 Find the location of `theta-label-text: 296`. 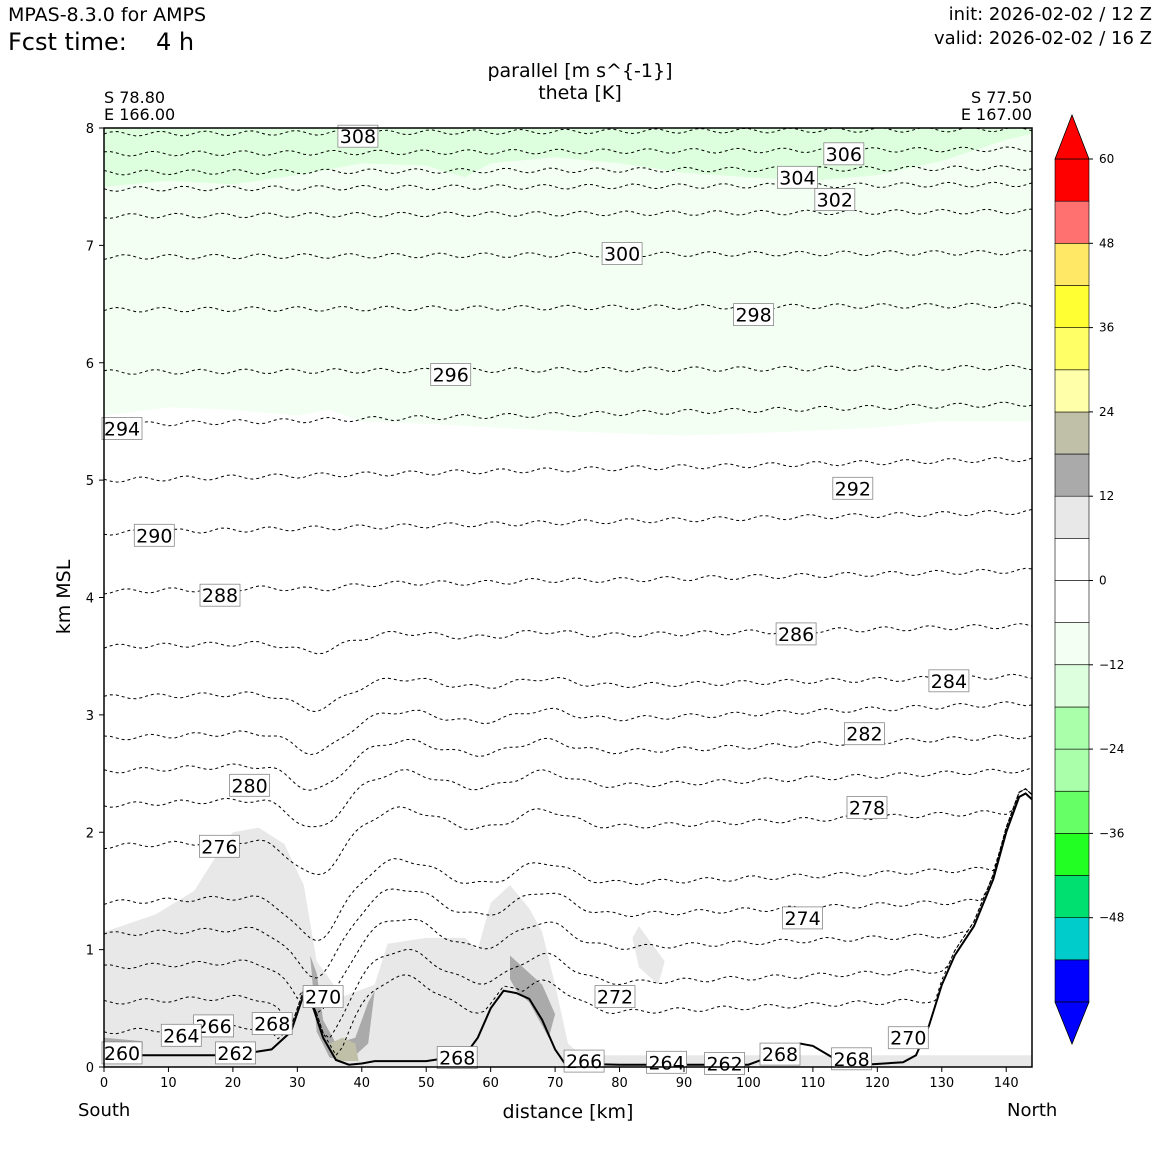

theta-label-text: 296 is located at coordinates (451, 376).